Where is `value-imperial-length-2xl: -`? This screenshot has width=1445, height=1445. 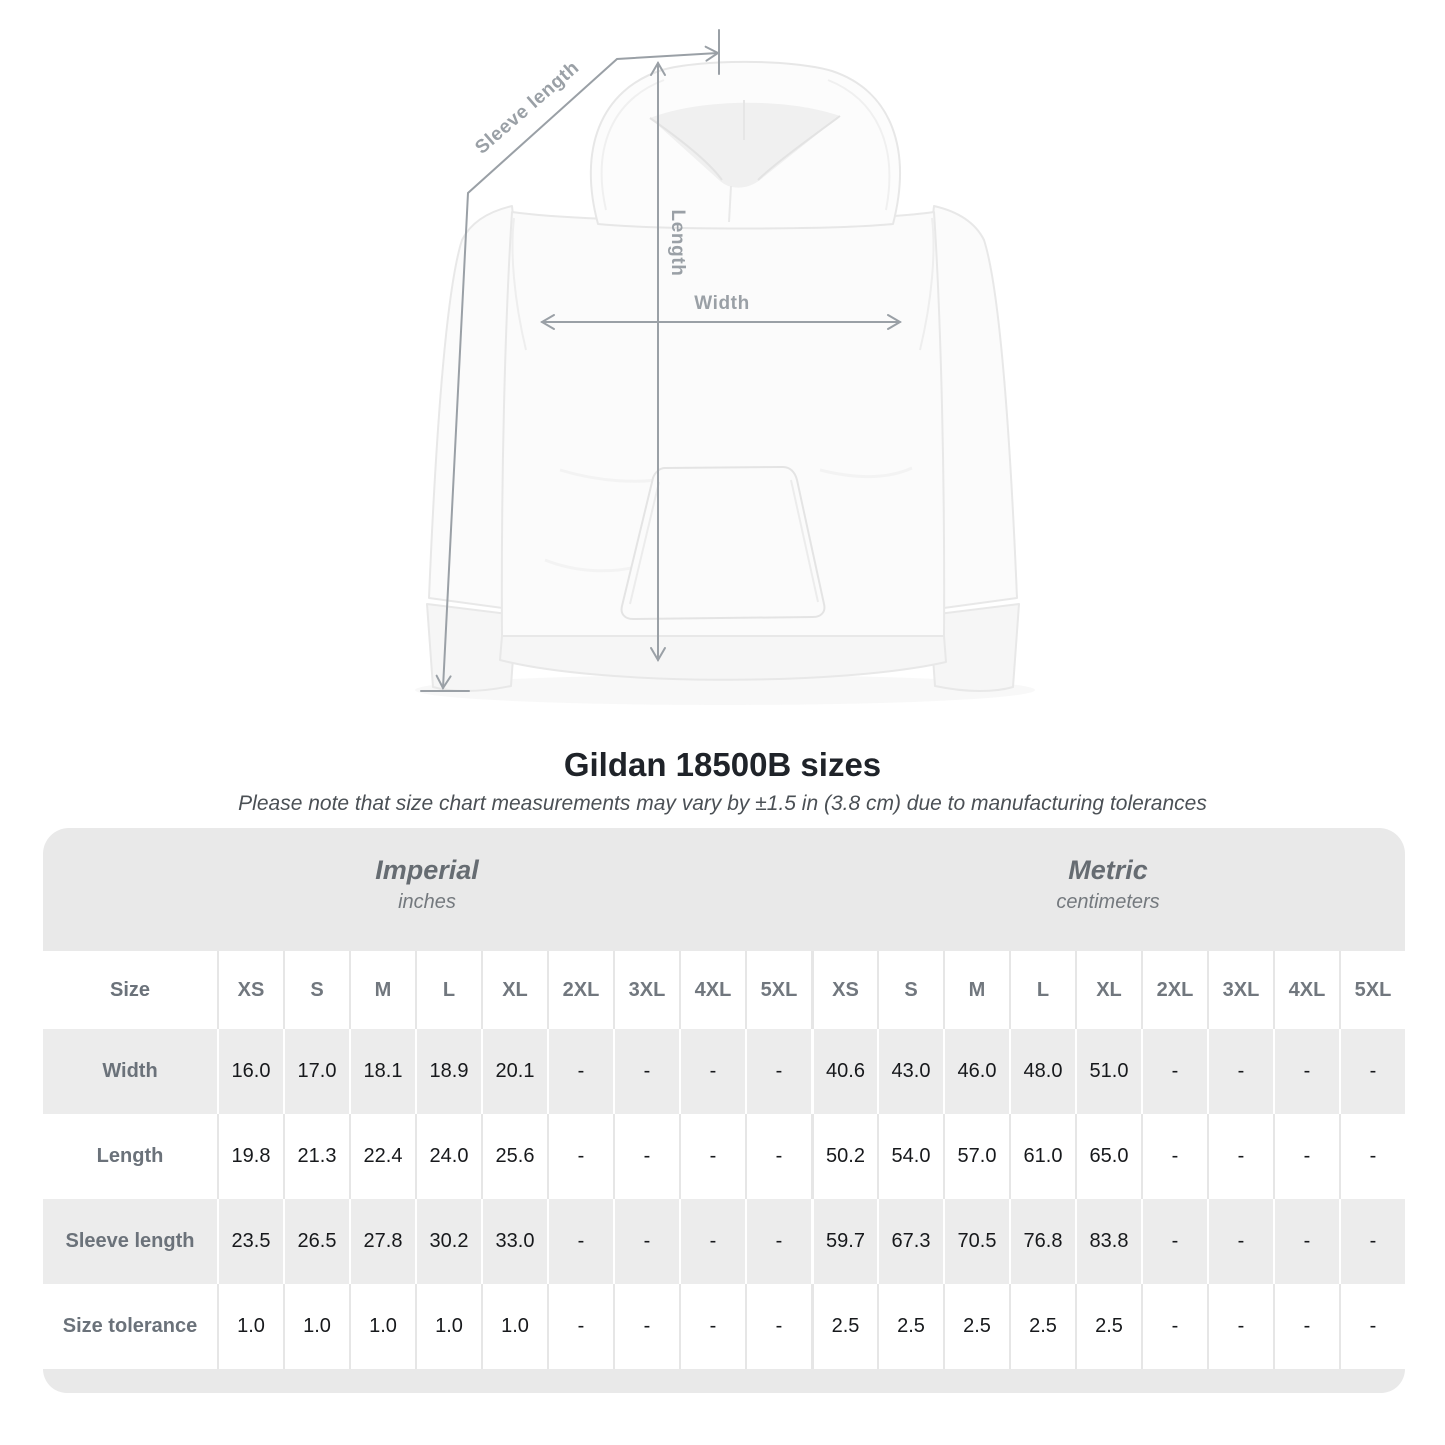 value-imperial-length-2xl: - is located at coordinates (580, 1156).